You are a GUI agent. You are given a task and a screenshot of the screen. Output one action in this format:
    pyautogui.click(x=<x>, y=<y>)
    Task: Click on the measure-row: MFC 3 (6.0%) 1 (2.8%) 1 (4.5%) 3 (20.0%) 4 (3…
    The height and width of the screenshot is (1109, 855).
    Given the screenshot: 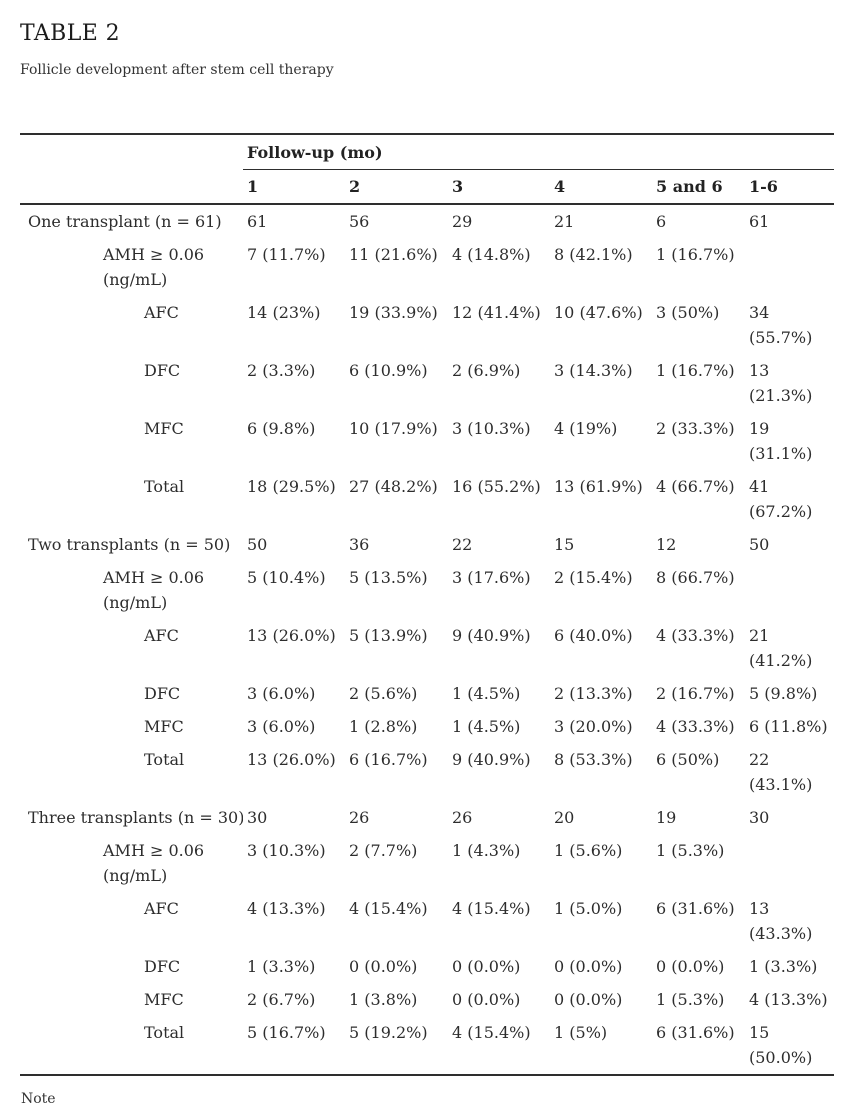 What is the action you would take?
    pyautogui.click(x=427, y=726)
    